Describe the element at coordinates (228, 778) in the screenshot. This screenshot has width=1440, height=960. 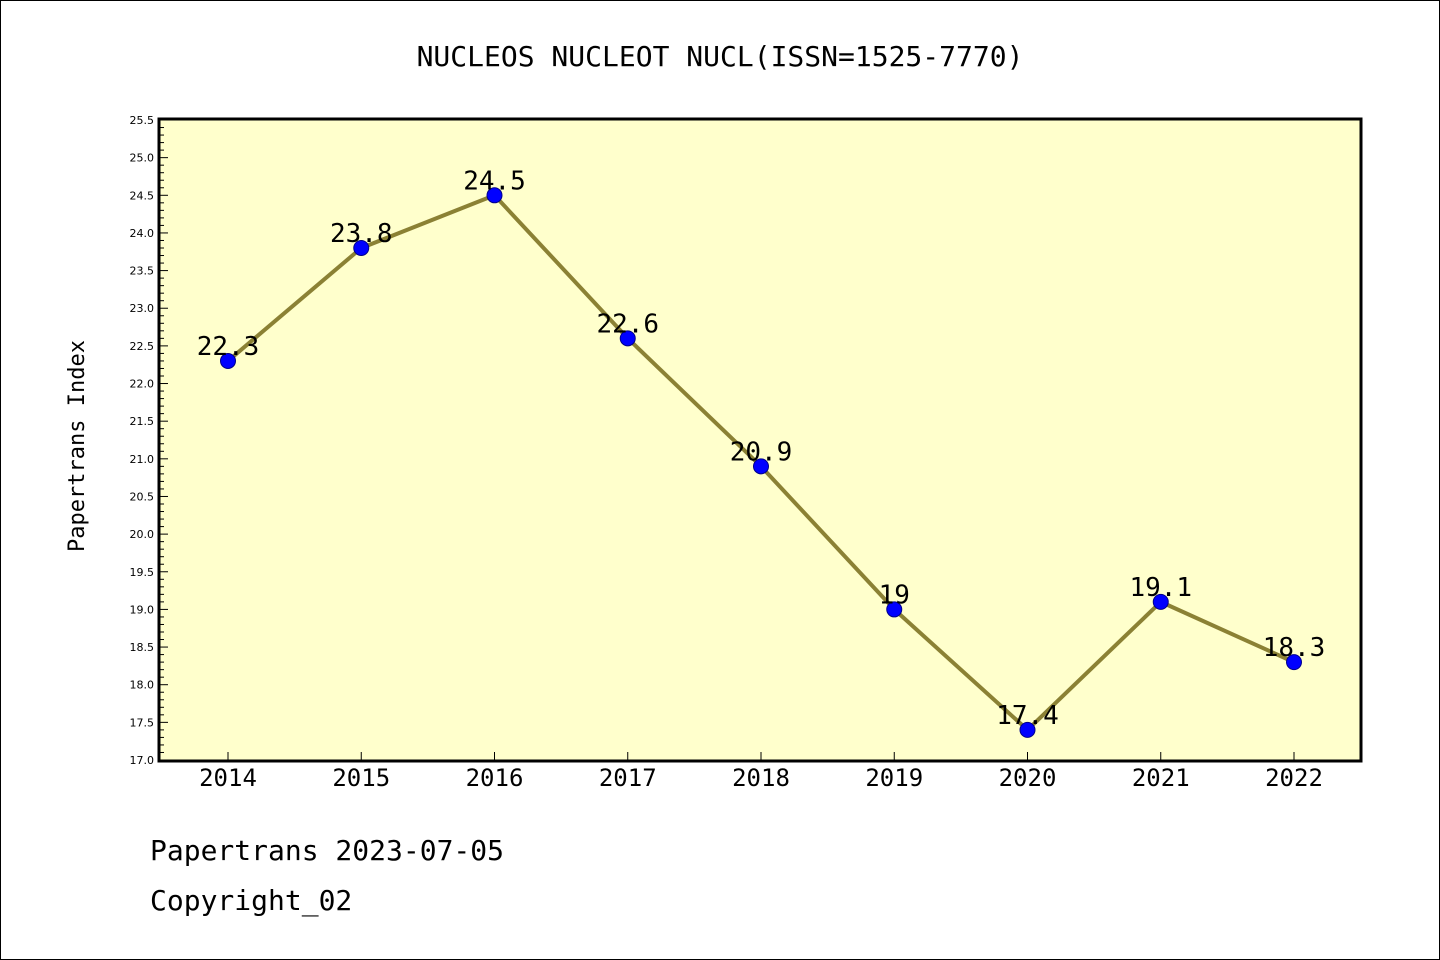
I see `x-tick-label: 2014` at that location.